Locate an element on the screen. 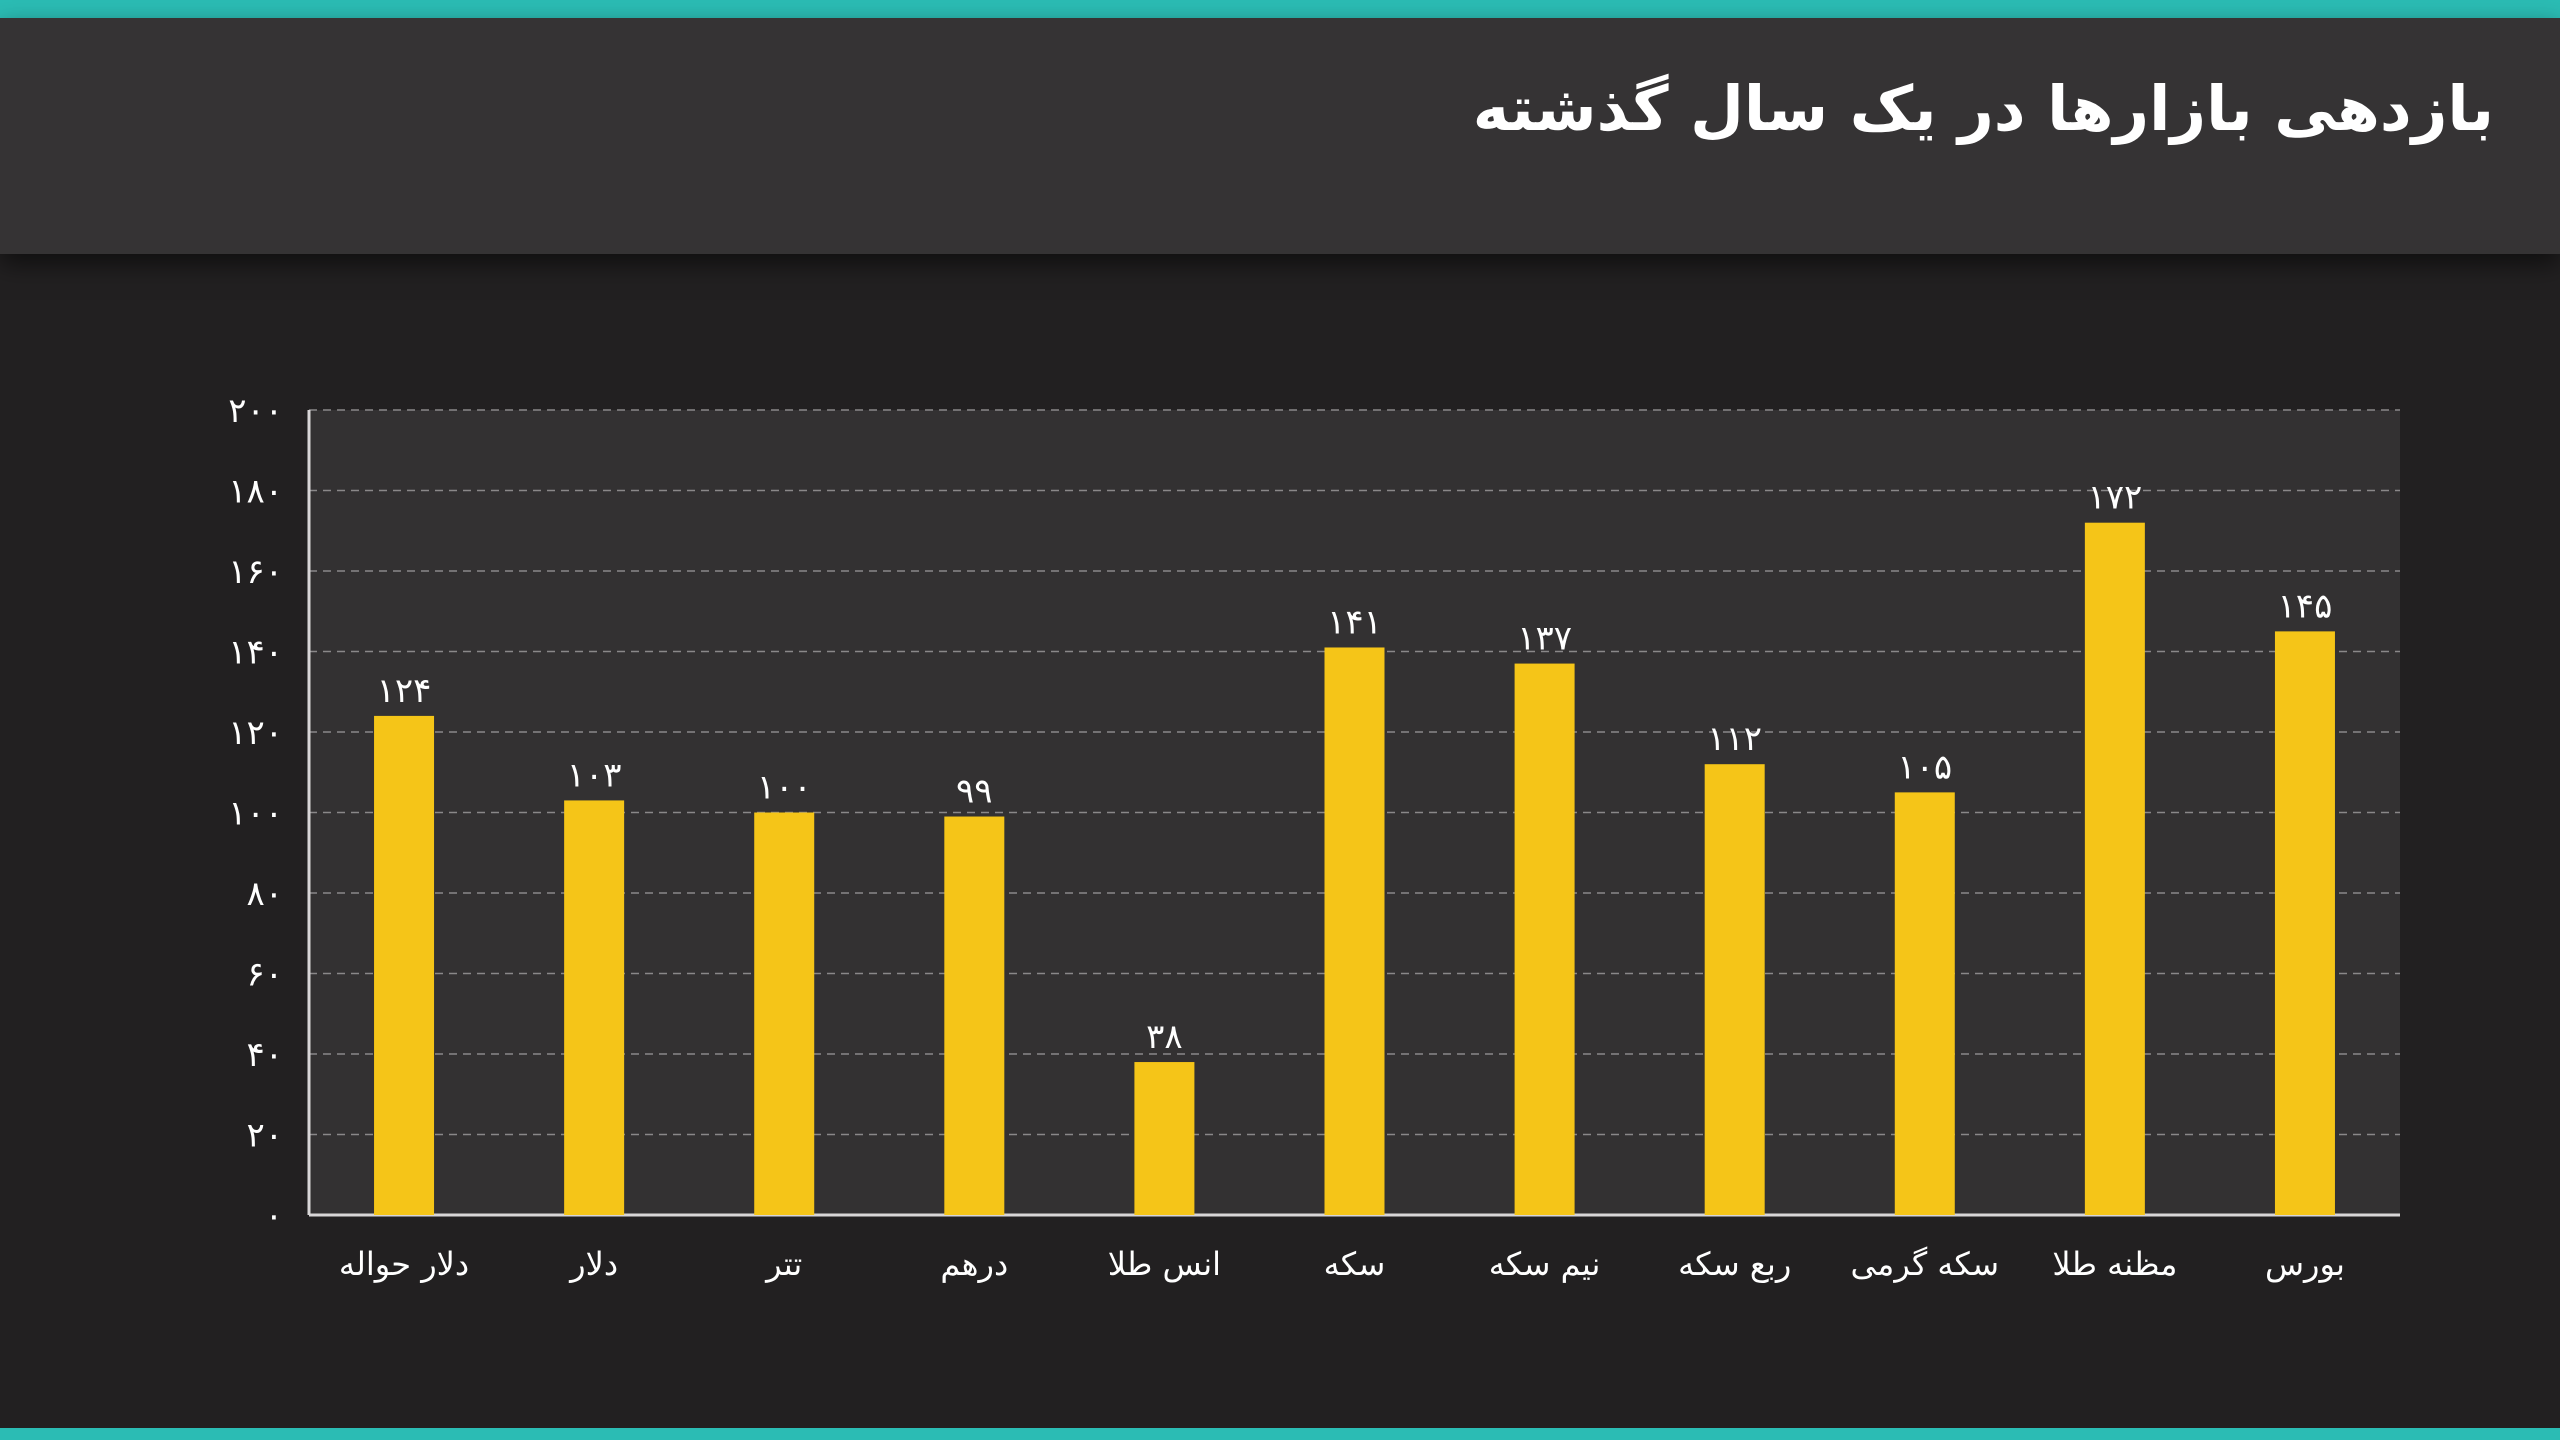 This screenshot has width=2560, height=1440. bar-value-label: ۱۲۴ is located at coordinates (404, 691).